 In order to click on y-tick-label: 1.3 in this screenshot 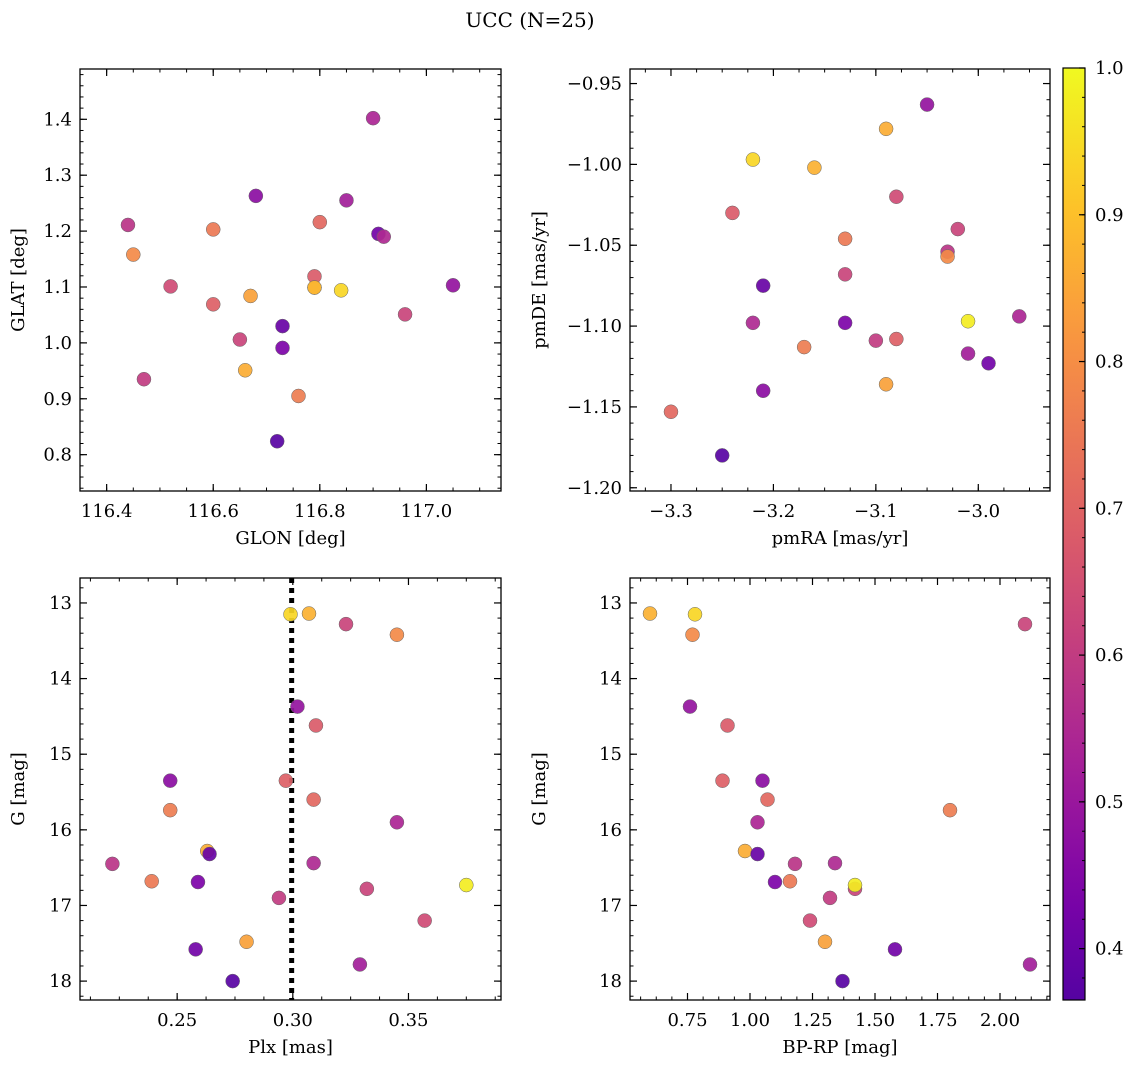, I will do `click(57, 175)`.